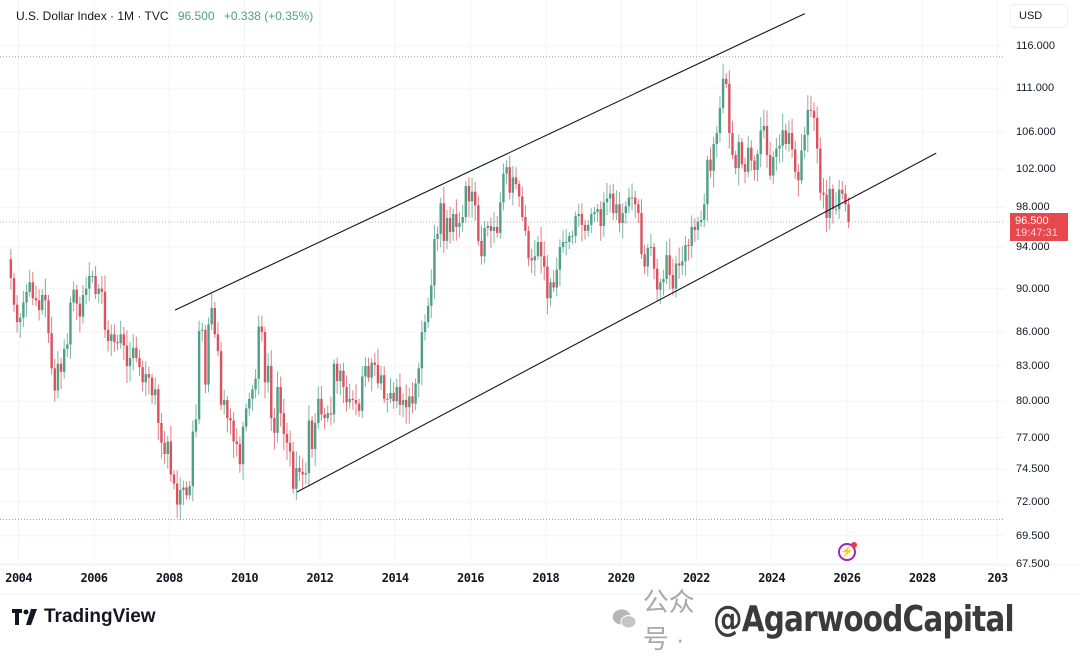 The width and height of the screenshot is (1080, 656). Describe the element at coordinates (1033, 469) in the screenshot. I see `price-tick-label: 74.500` at that location.